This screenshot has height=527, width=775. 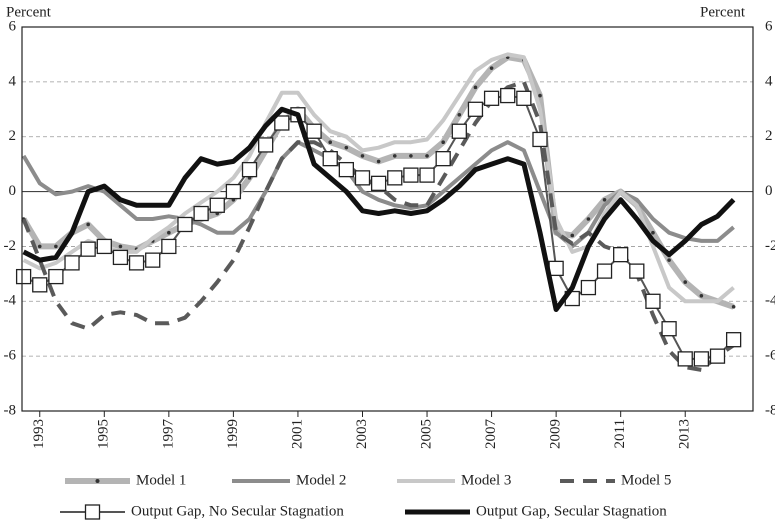 I want to click on y-tick-label-left: -2, so click(x=10, y=246).